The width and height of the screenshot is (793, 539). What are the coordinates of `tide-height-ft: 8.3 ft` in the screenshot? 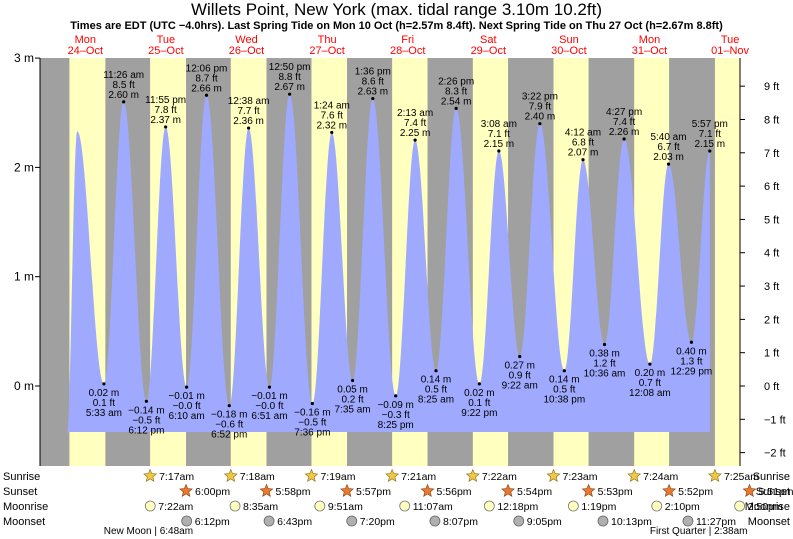 It's located at (456, 91).